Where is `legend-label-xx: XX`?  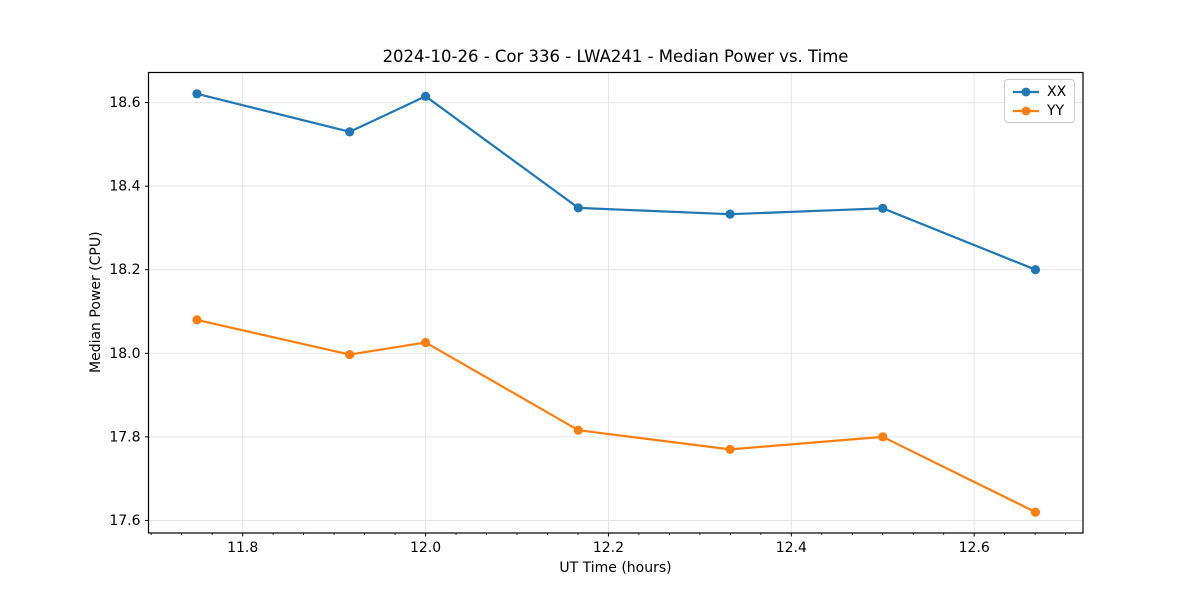 legend-label-xx: XX is located at coordinates (1057, 91).